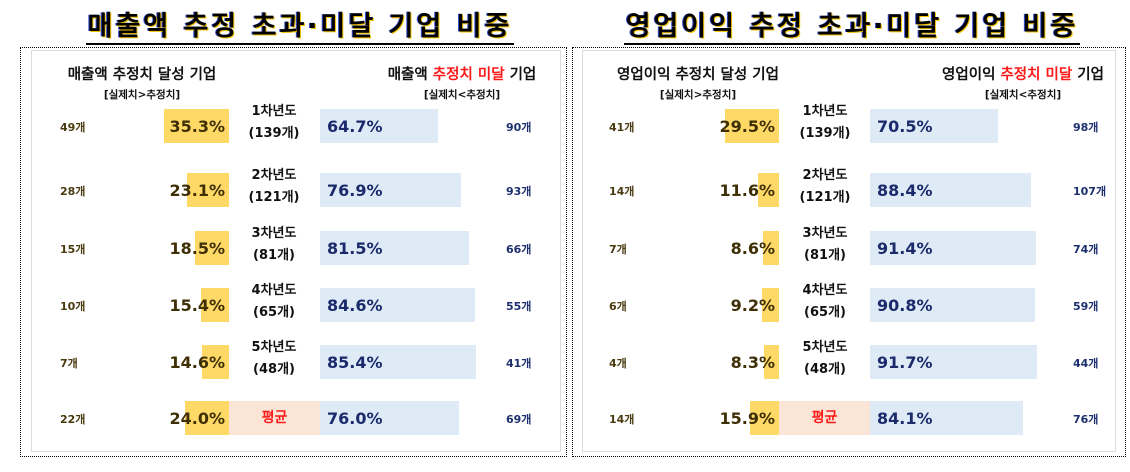  What do you see at coordinates (752, 362) in the screenshot?
I see `above-pct: 8.3%` at bounding box center [752, 362].